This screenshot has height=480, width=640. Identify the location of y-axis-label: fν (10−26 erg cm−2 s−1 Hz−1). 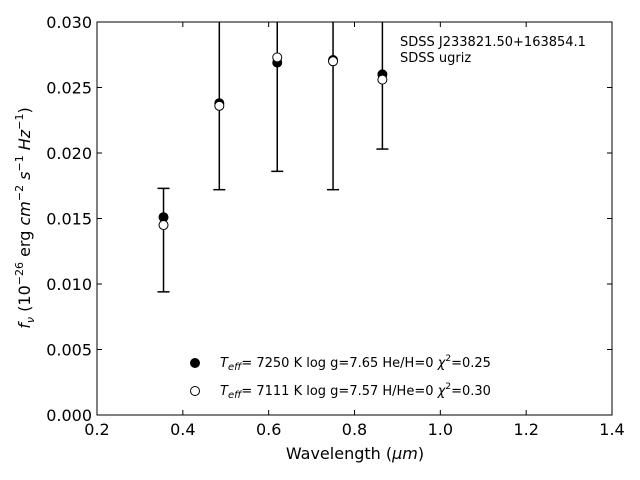
(25, 217).